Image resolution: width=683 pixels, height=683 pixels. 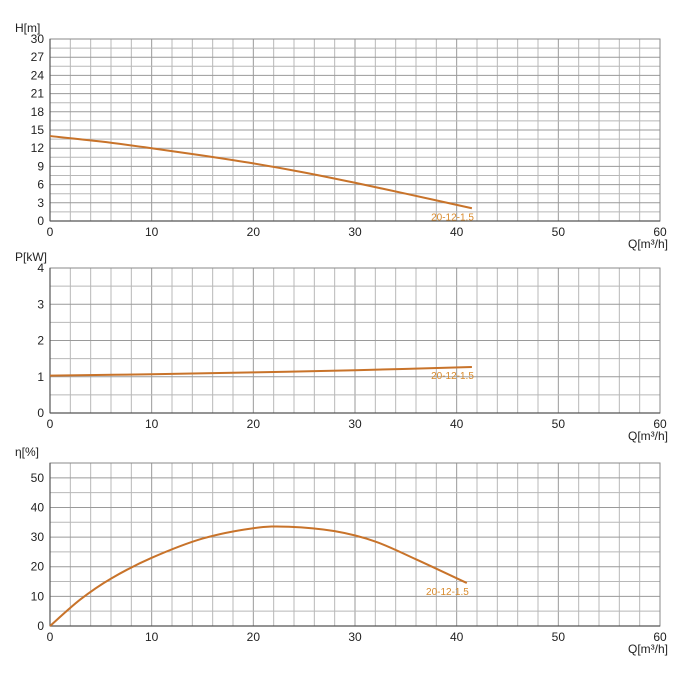 What do you see at coordinates (40, 341) in the screenshot?
I see `y-tick-label: 2` at bounding box center [40, 341].